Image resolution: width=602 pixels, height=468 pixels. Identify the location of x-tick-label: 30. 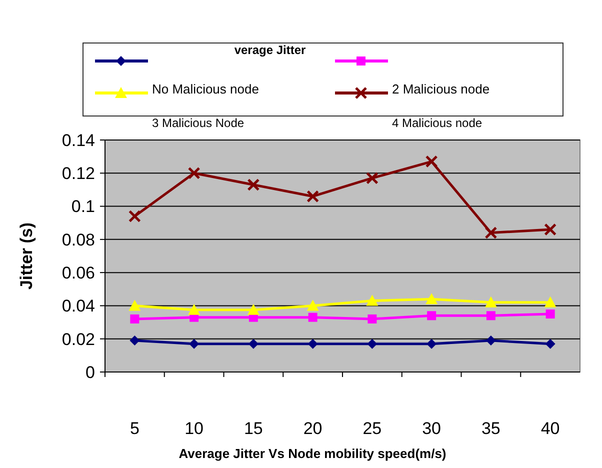
(432, 428).